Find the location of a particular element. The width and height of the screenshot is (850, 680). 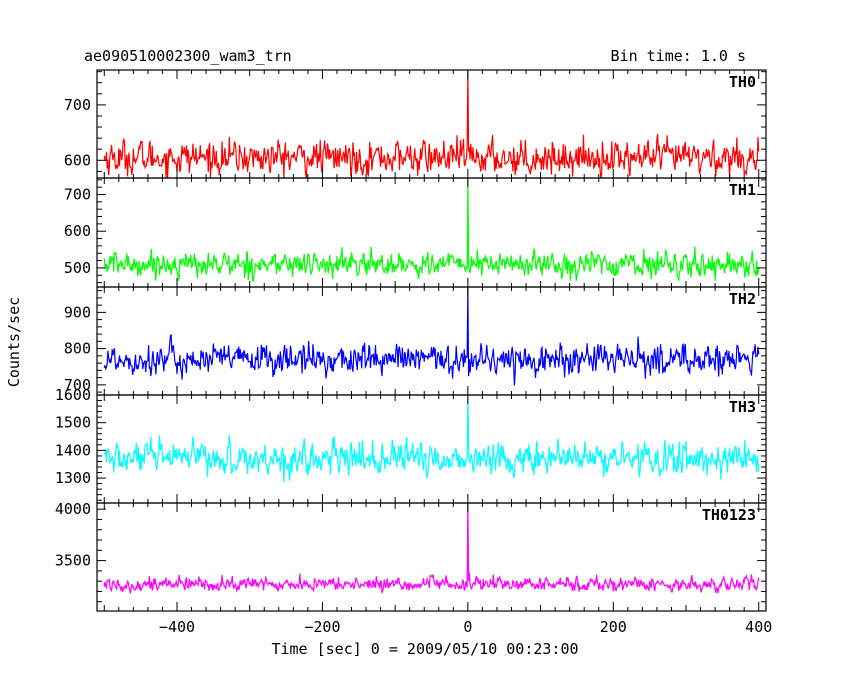

panel-th0123: 3500 4000 TH0123 is located at coordinates (411, 556).